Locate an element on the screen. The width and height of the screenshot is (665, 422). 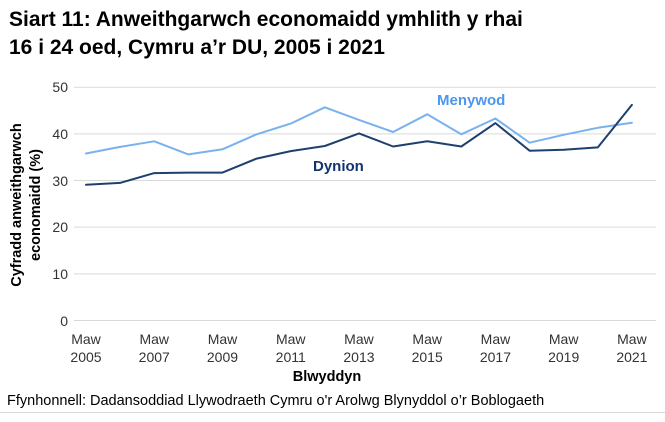
x-tick-label: Maw 2013 is located at coordinates (359, 348).